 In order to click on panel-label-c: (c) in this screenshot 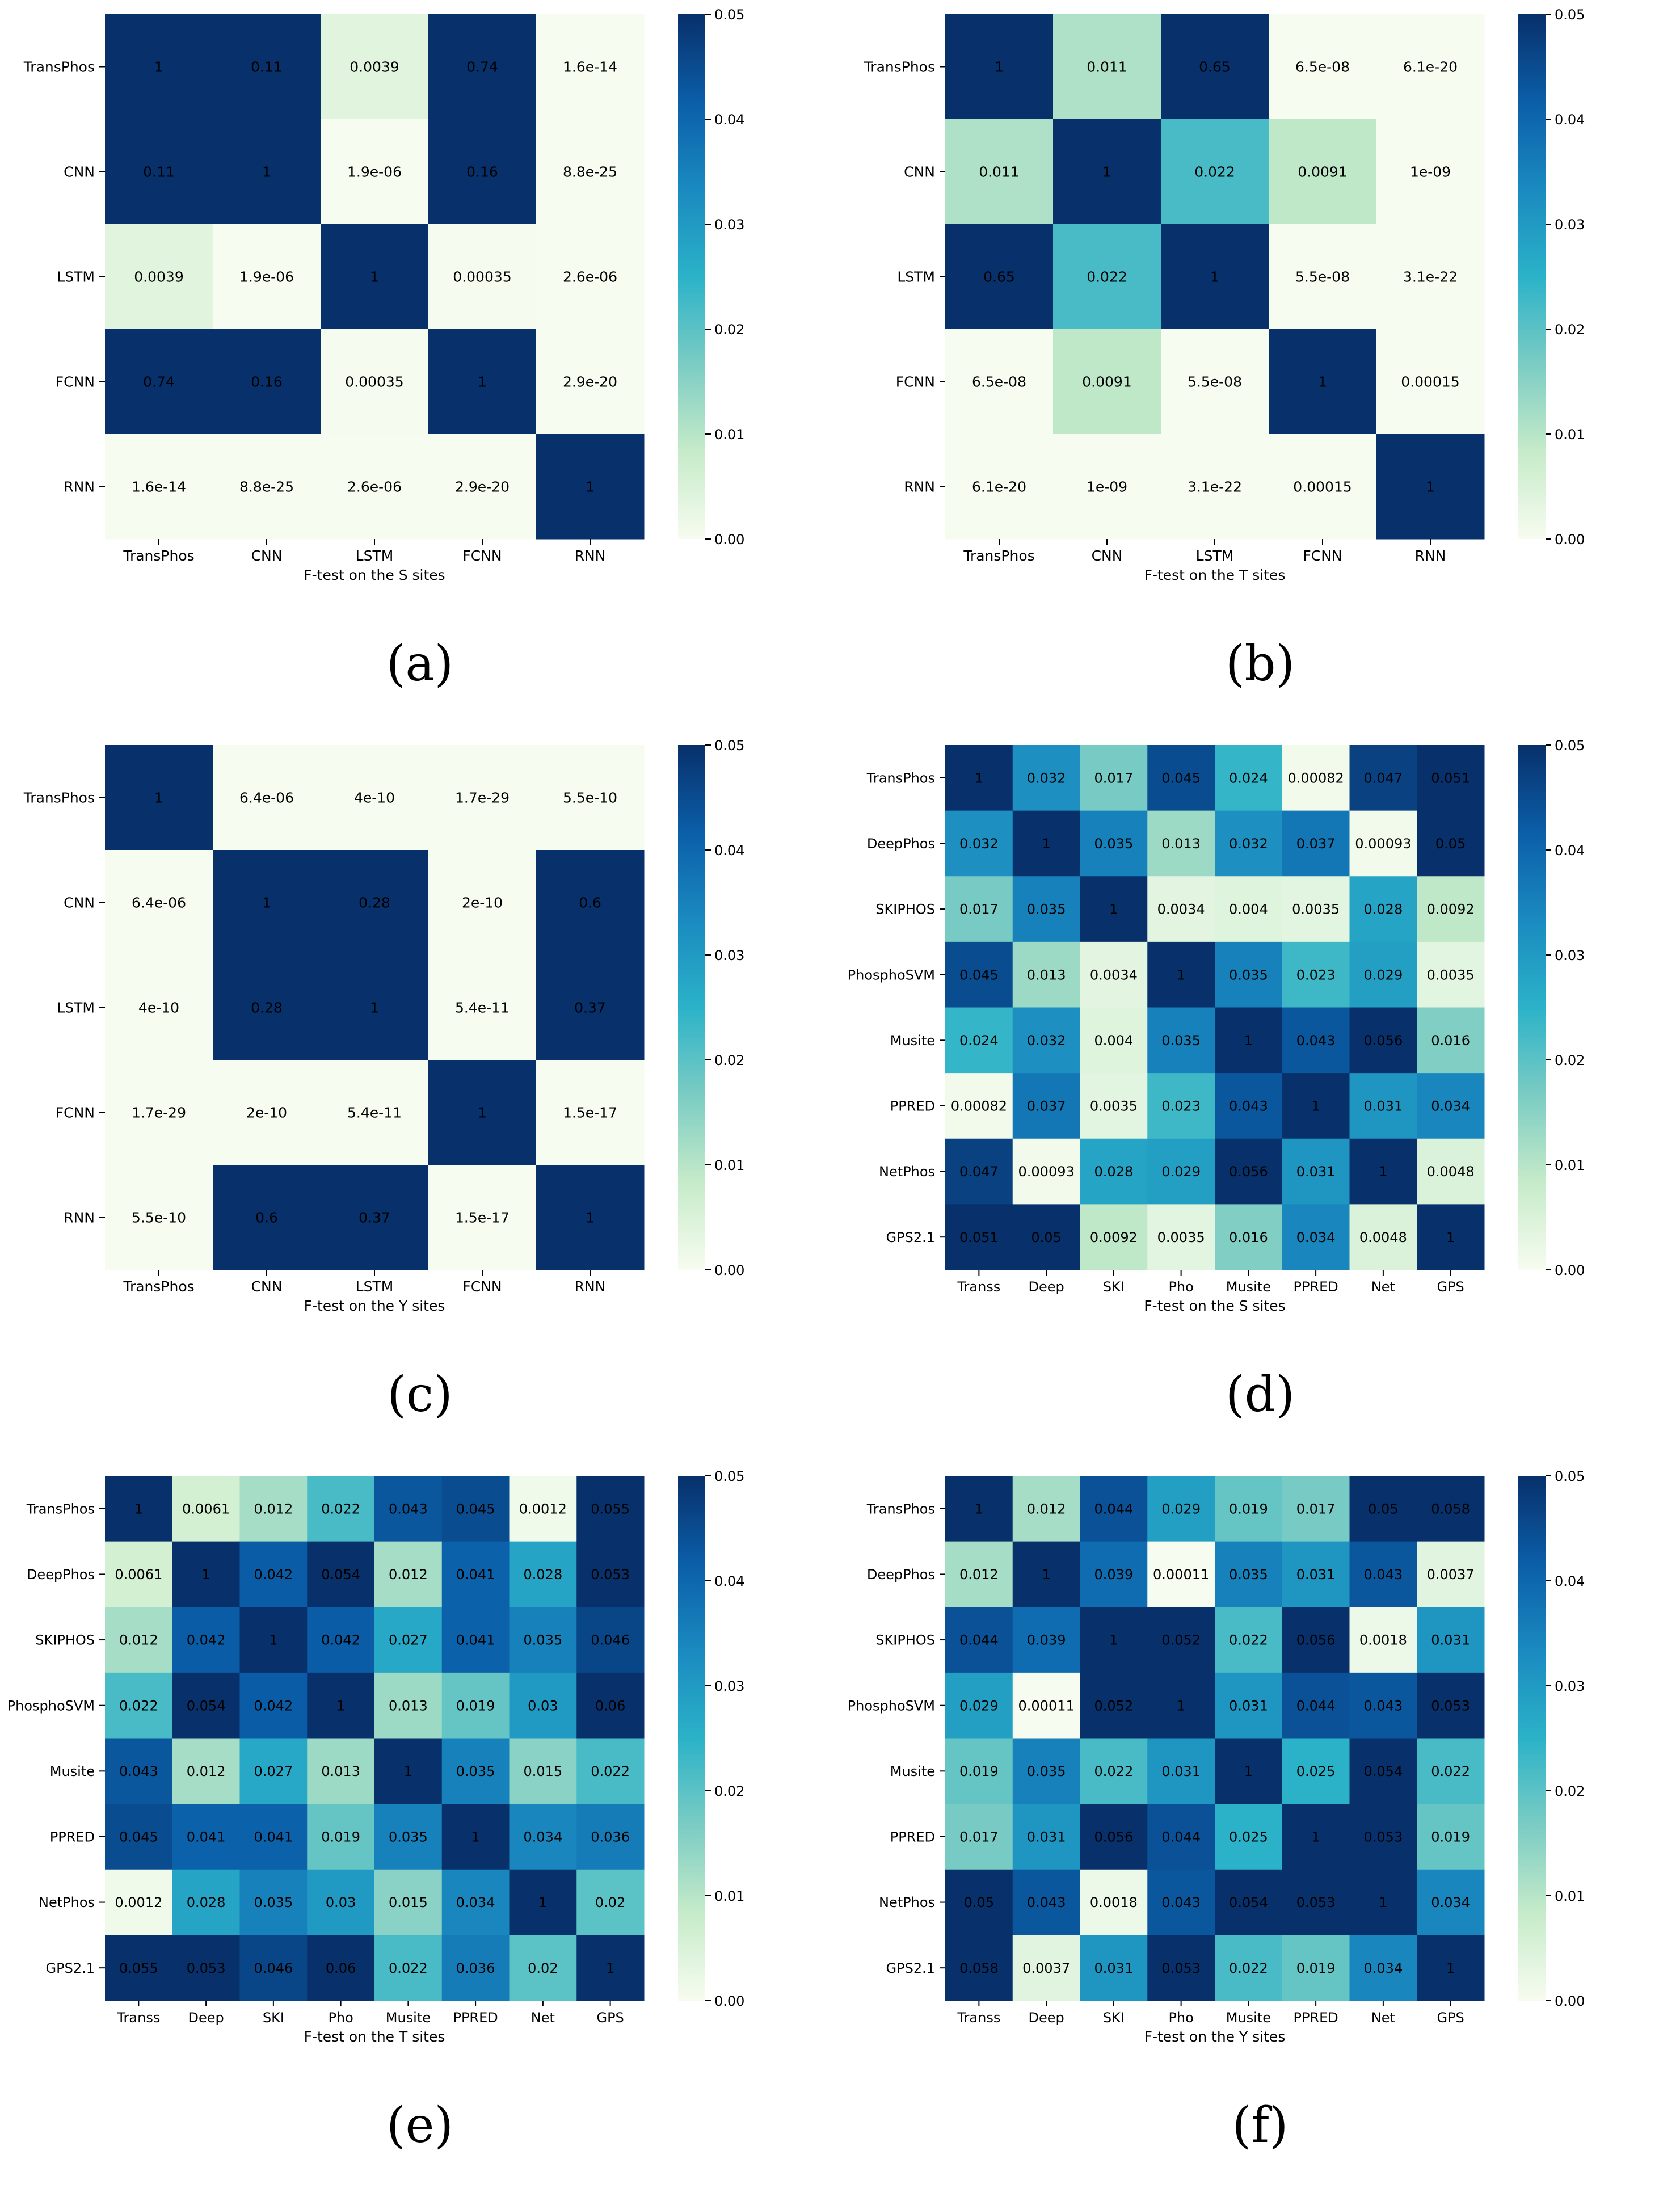, I will do `click(420, 1394)`.